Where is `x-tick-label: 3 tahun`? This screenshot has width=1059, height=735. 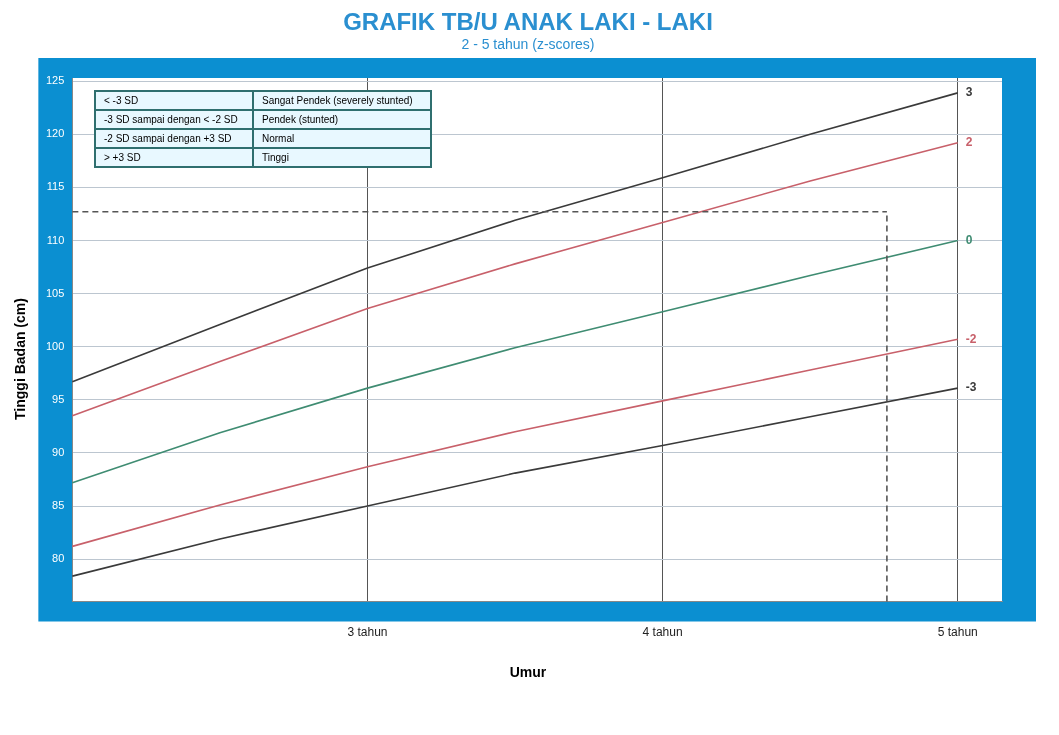 x-tick-label: 3 tahun is located at coordinates (367, 632).